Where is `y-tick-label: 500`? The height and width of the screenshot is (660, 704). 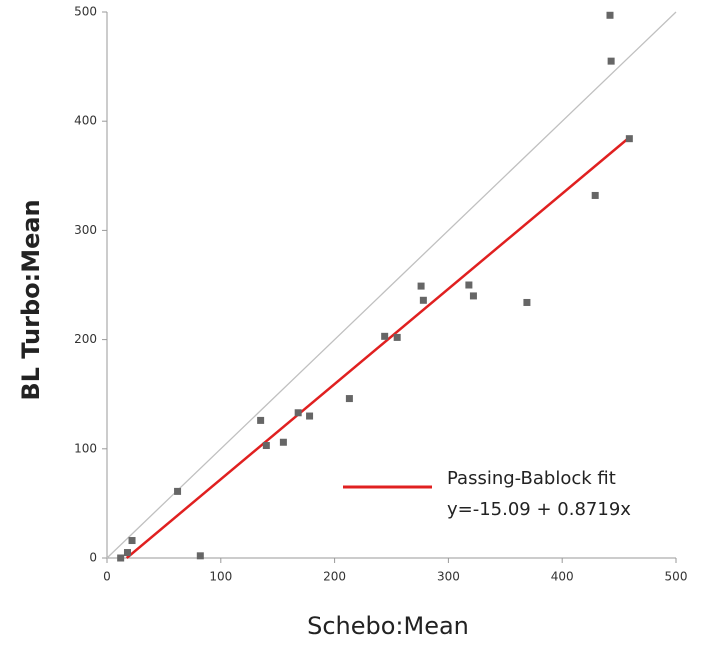
y-tick-label: 500 is located at coordinates (85, 12).